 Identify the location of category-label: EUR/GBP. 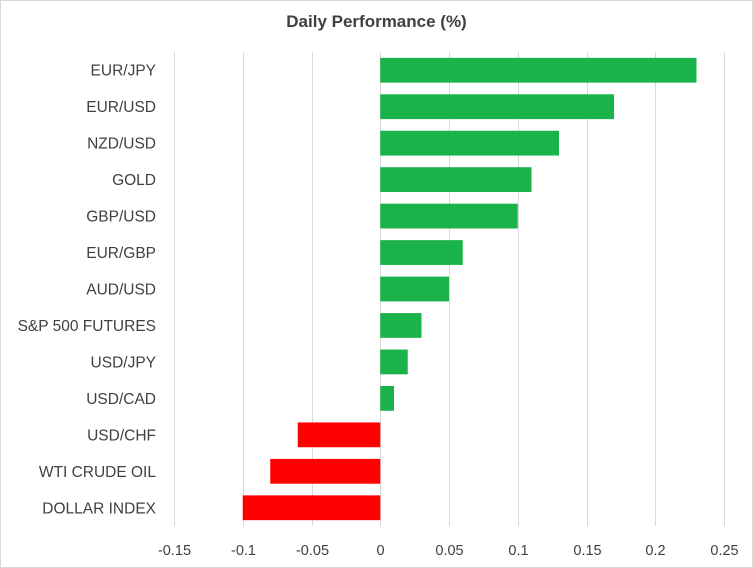
(121, 253).